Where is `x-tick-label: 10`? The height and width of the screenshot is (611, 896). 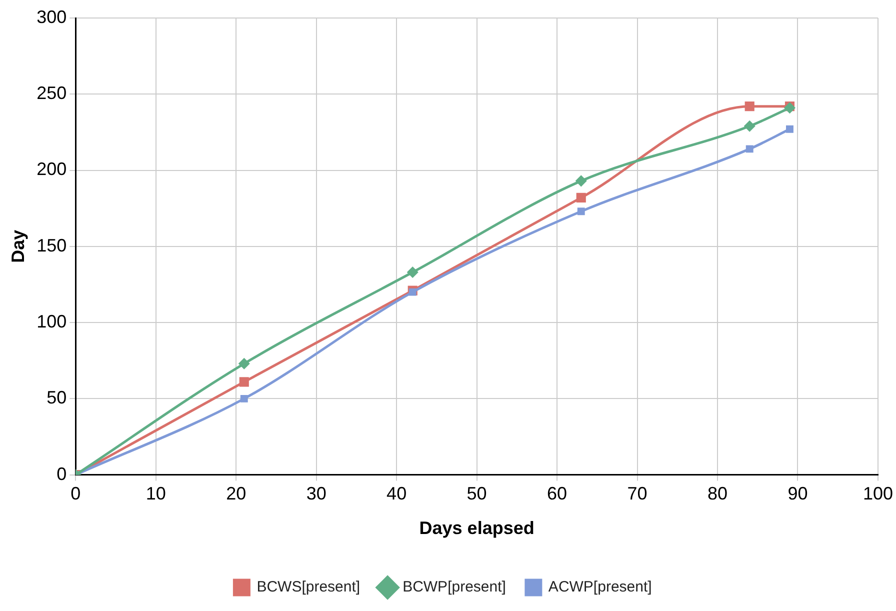
x-tick-label: 10 is located at coordinates (156, 494).